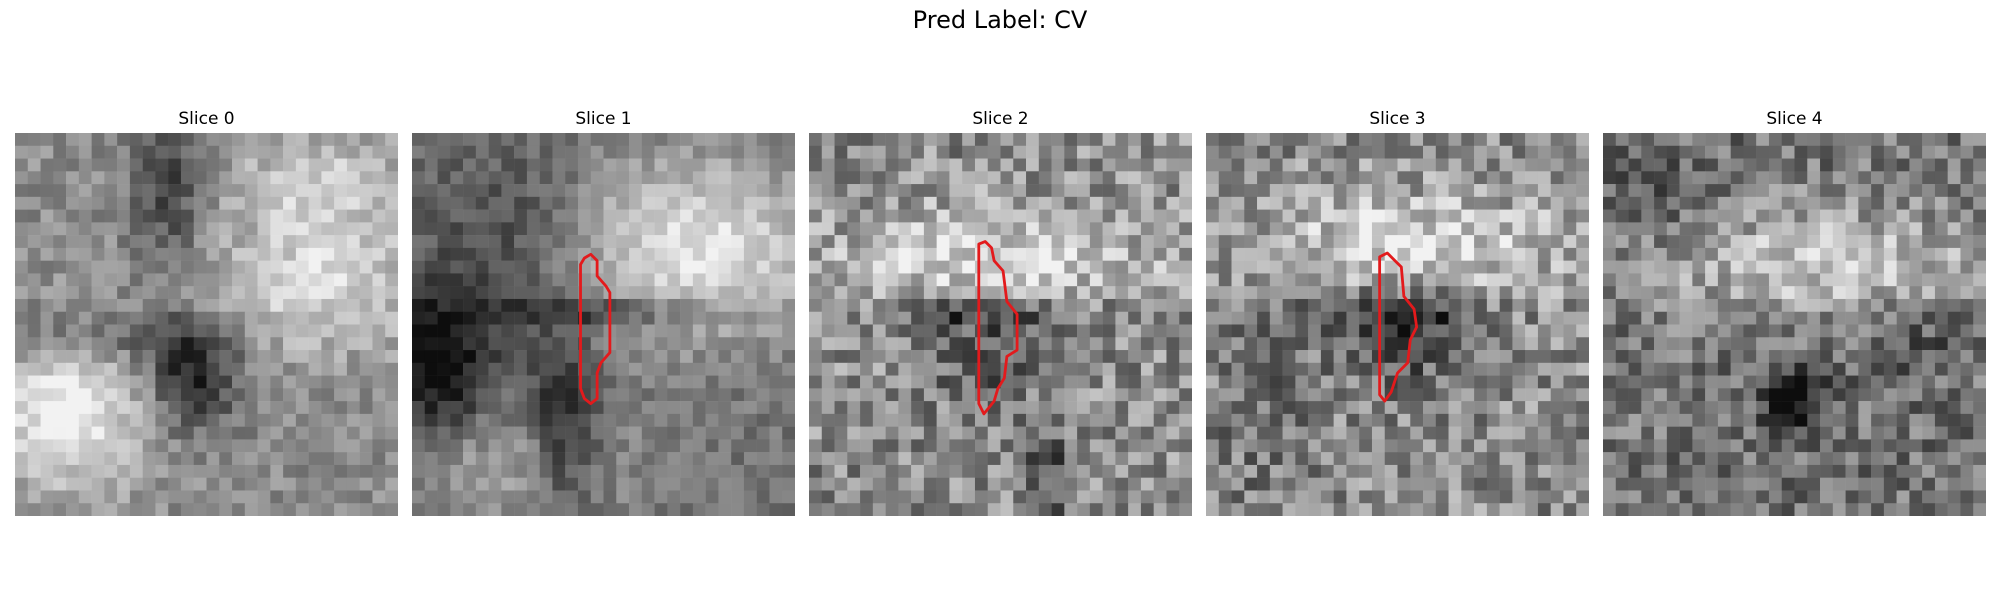  I want to click on slice-panel-4: Slice 4, so click(1794, 312).